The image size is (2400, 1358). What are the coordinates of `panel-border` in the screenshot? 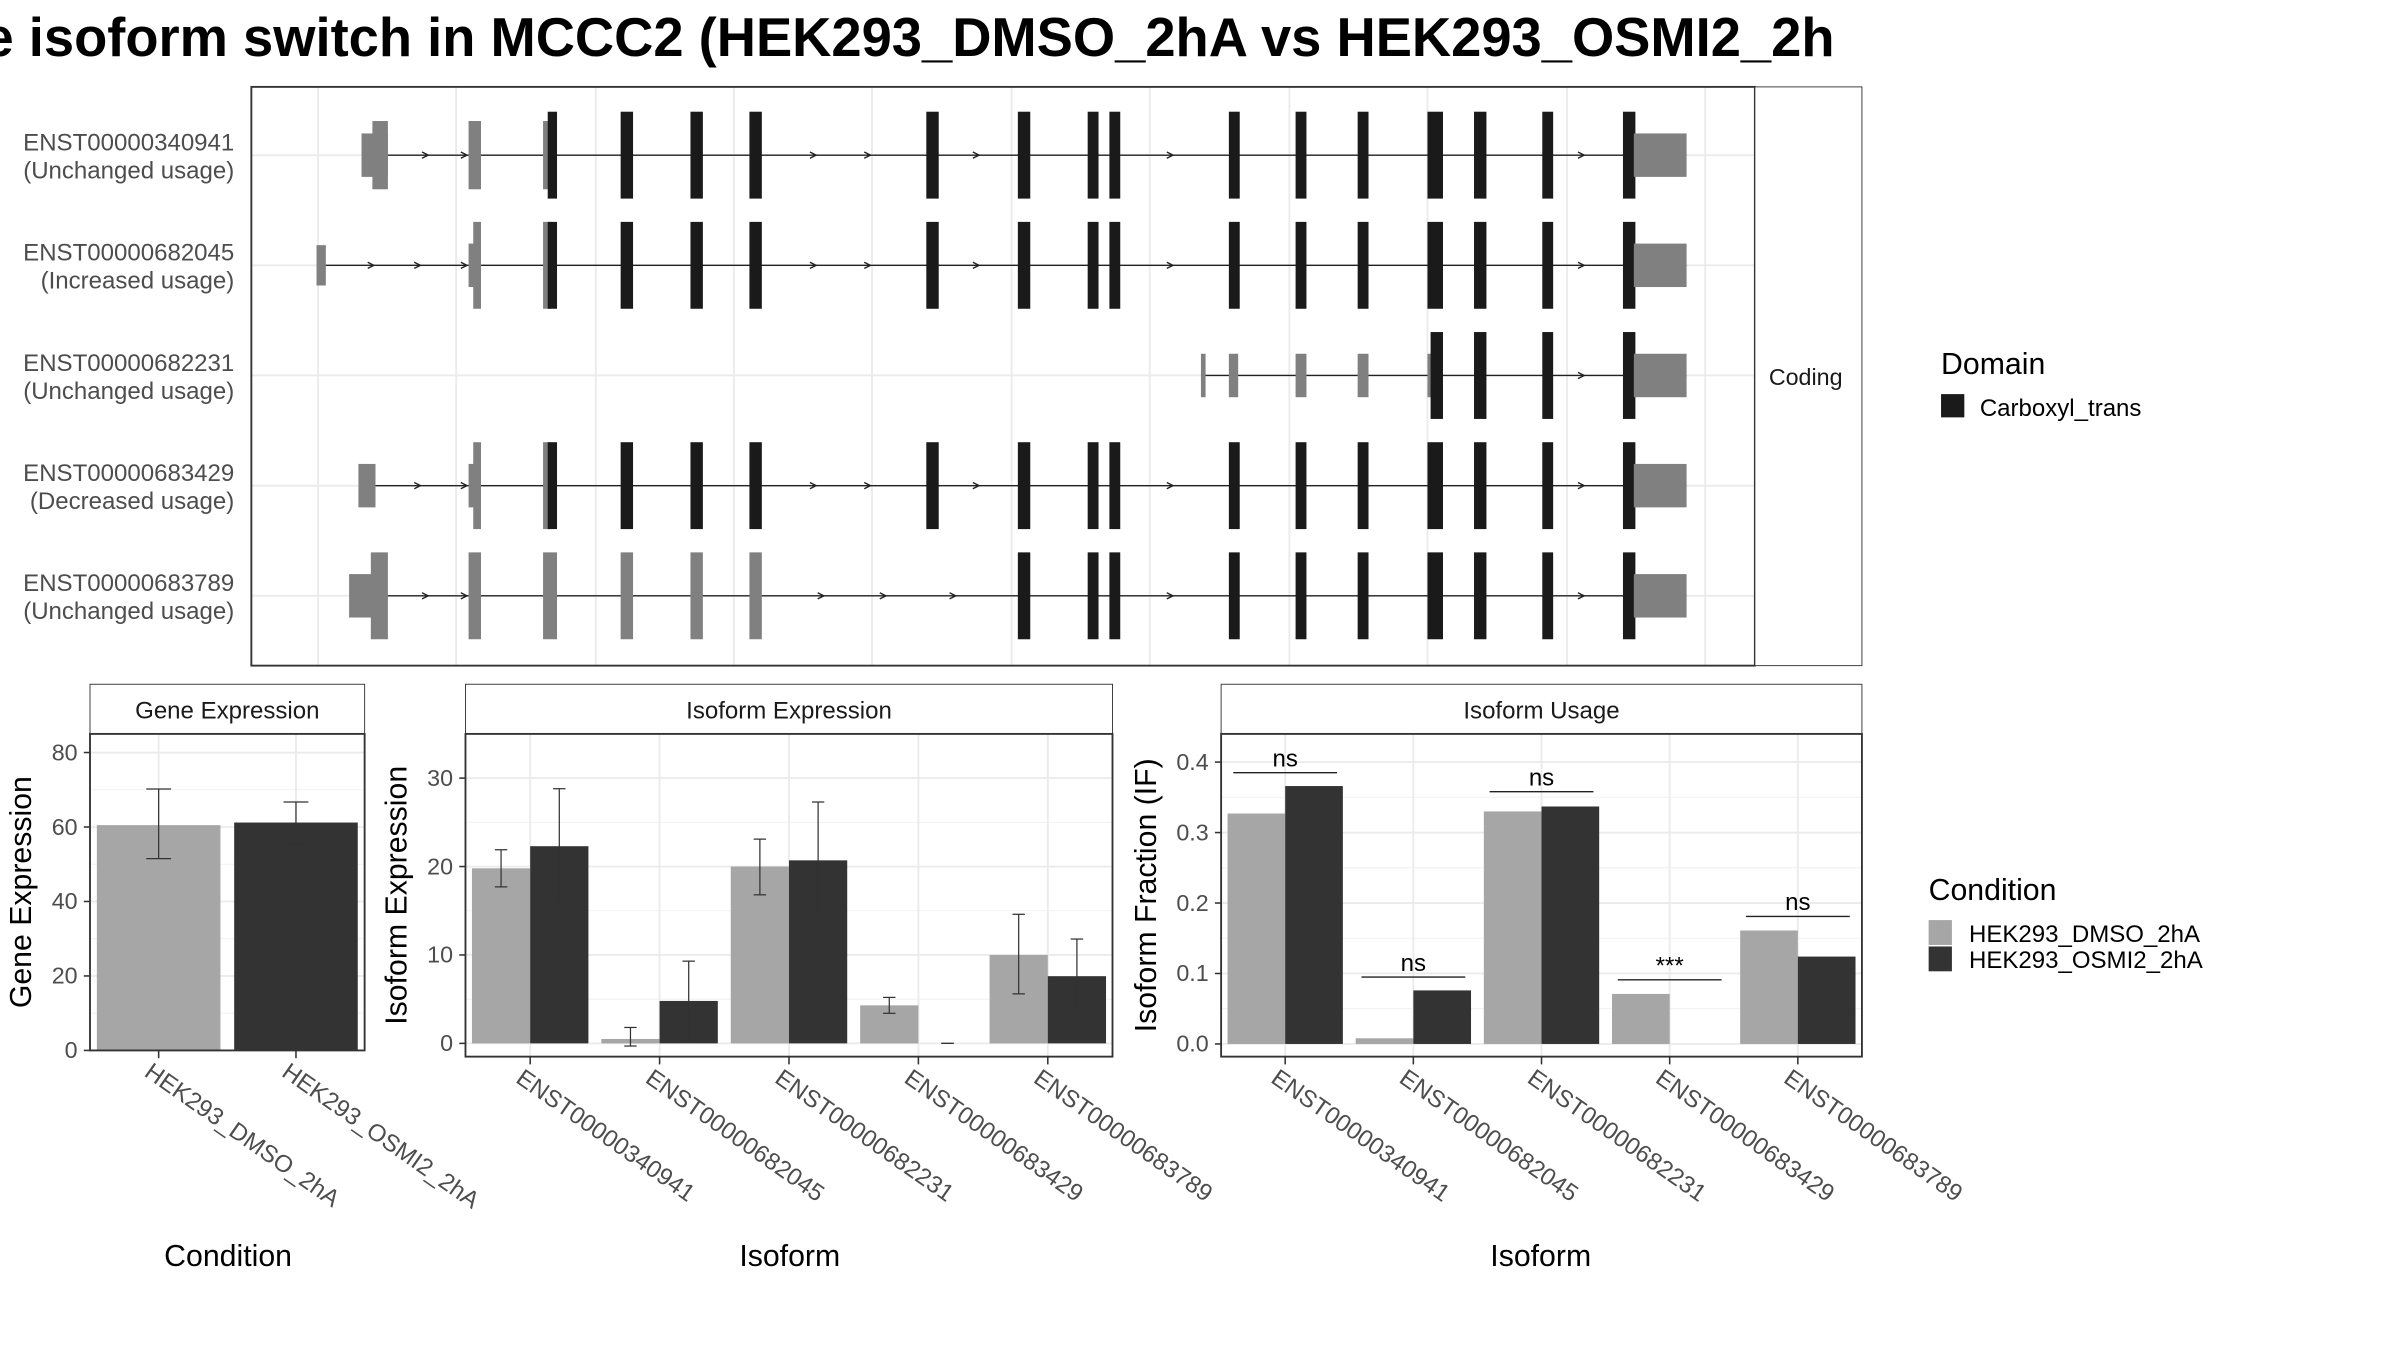 It's located at (227, 892).